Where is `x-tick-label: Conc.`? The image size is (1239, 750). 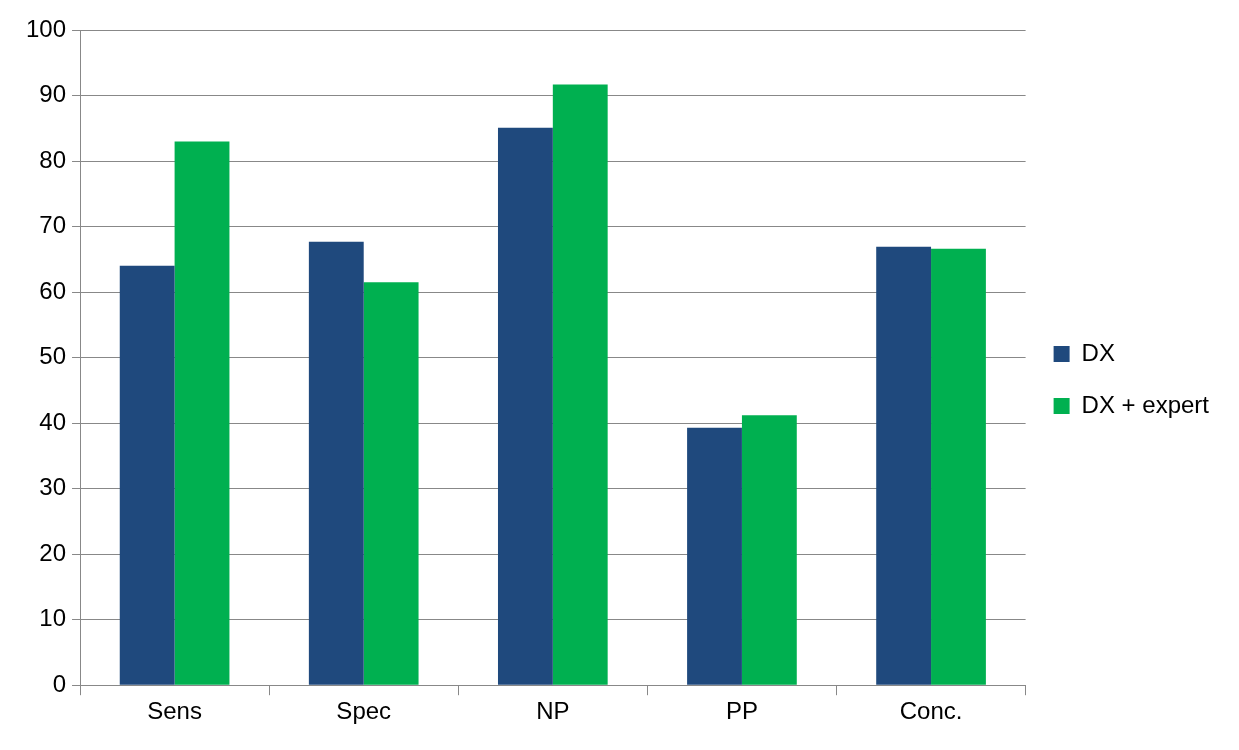 x-tick-label: Conc. is located at coordinates (931, 711).